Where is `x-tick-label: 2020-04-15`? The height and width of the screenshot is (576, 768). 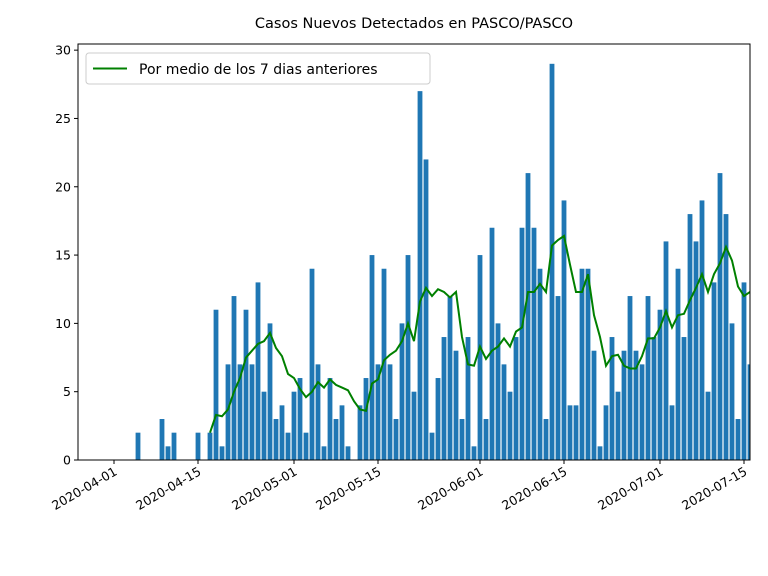
x-tick-label: 2020-04-15 is located at coordinates (168, 488).